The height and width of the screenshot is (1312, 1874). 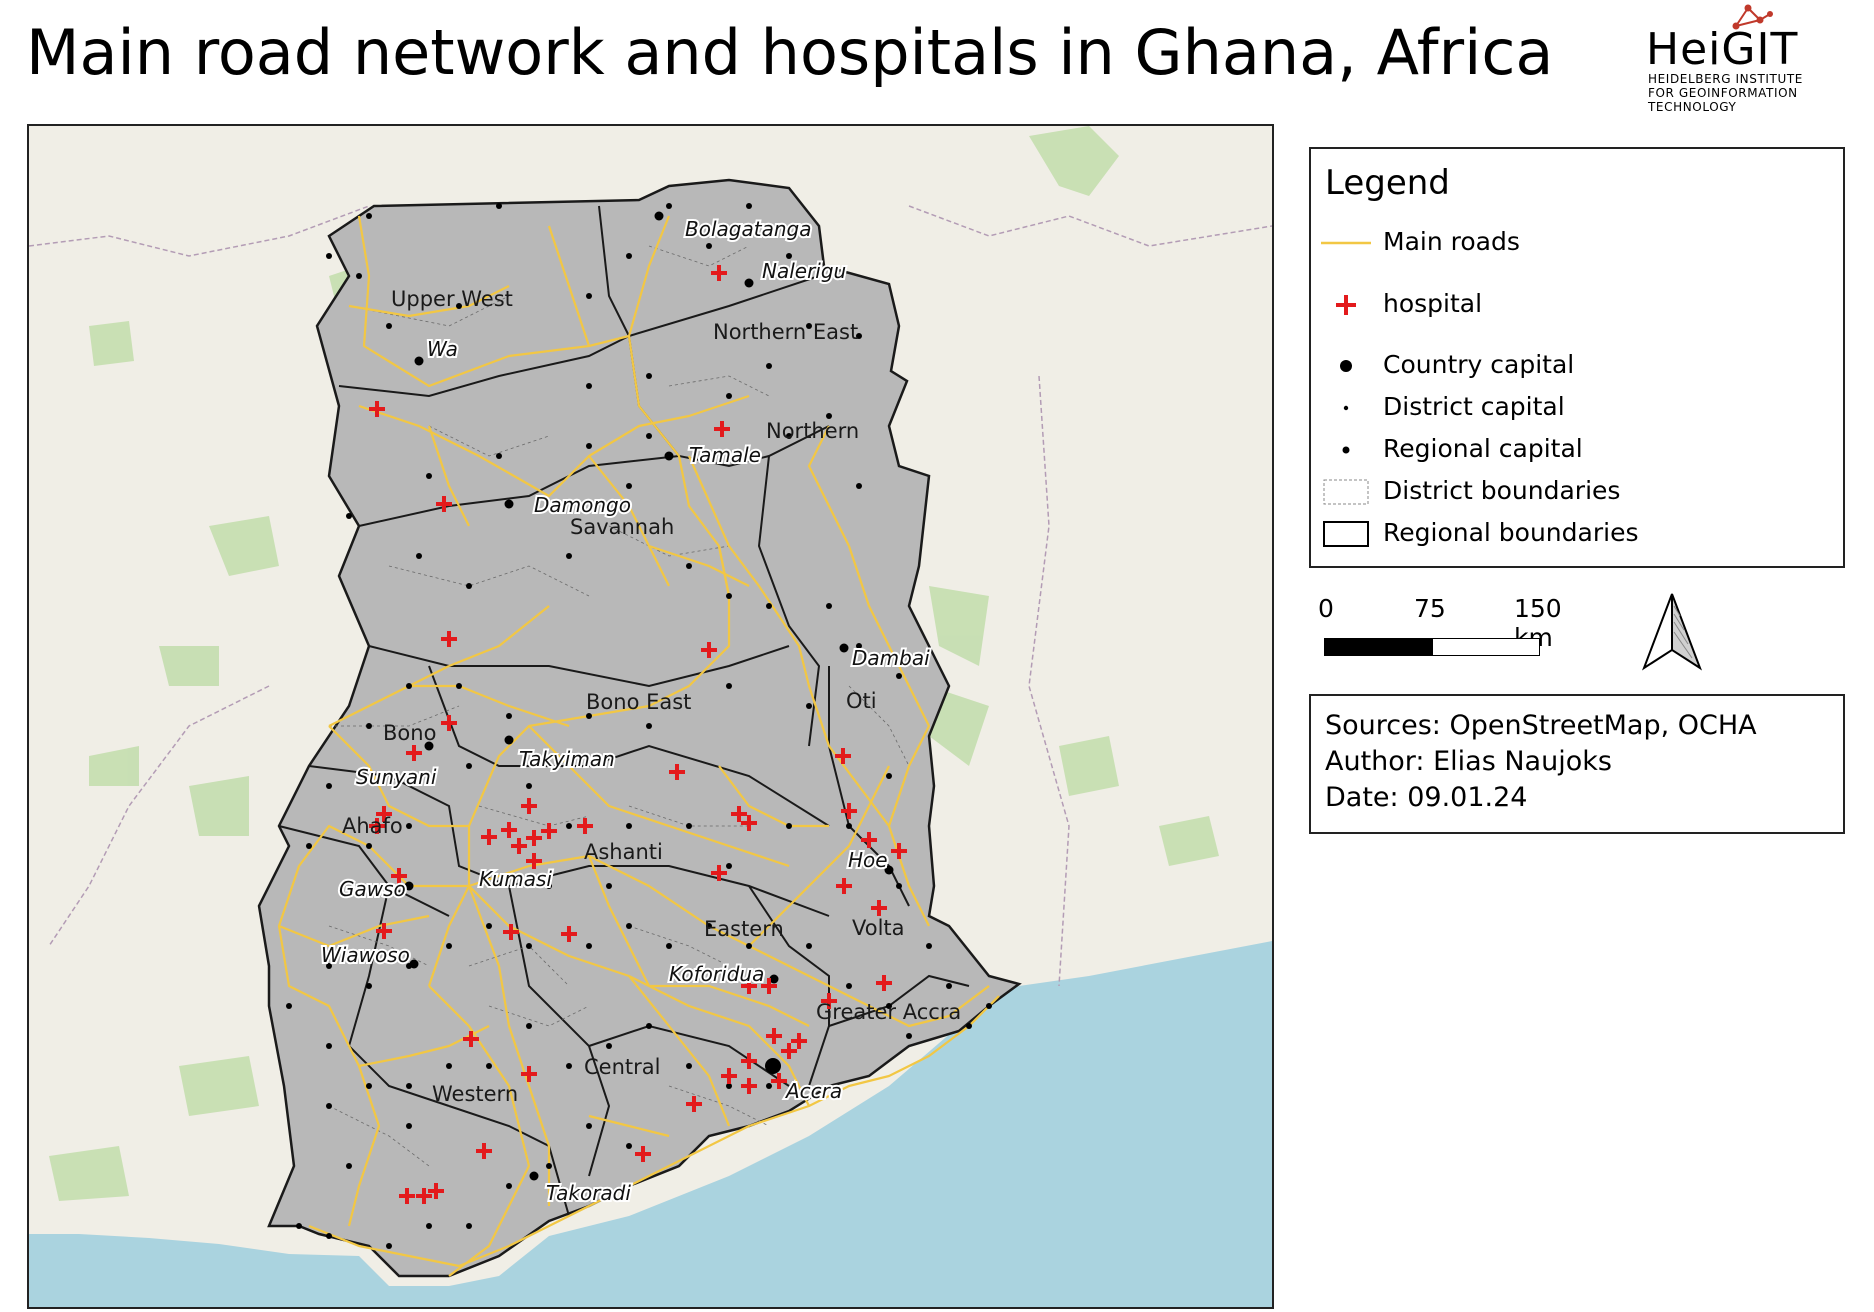 I want to click on label-ahafo: Ahafo, so click(x=372, y=826).